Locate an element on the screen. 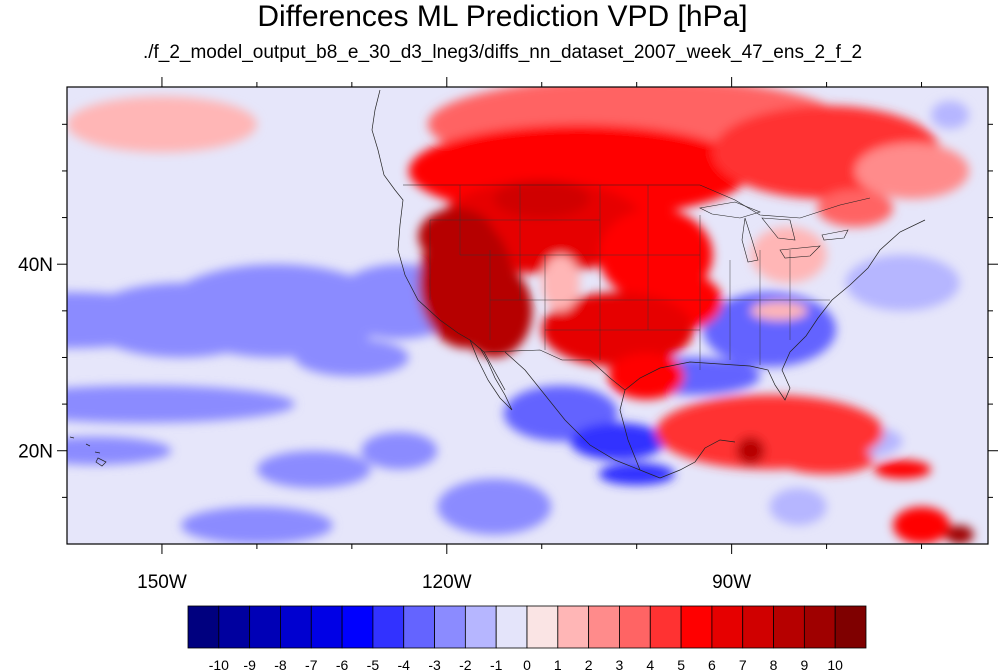 Image resolution: width=1005 pixels, height=672 pixels. us-mexico-border is located at coordinates (554, 370).